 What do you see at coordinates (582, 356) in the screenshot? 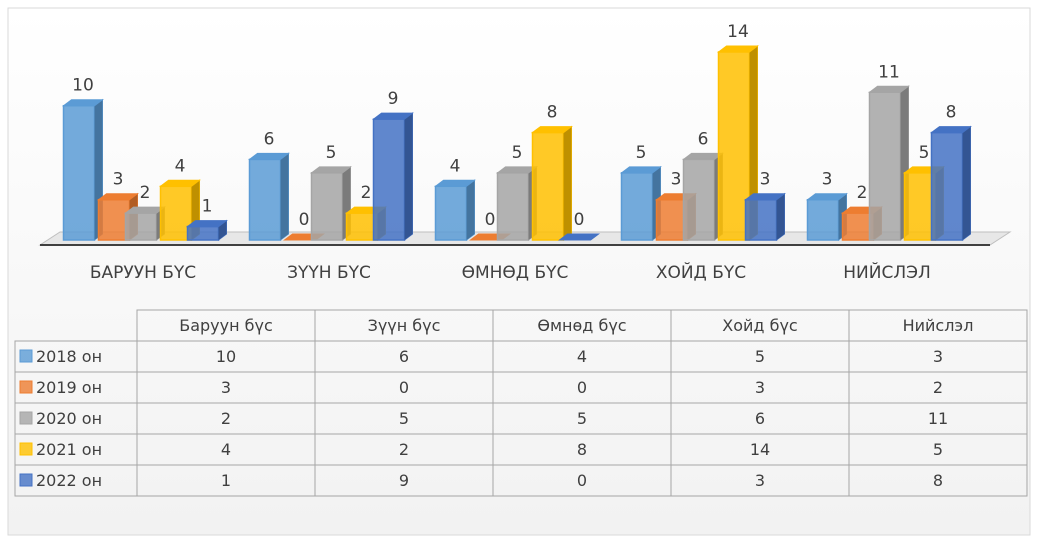
I see `table-value: 4` at bounding box center [582, 356].